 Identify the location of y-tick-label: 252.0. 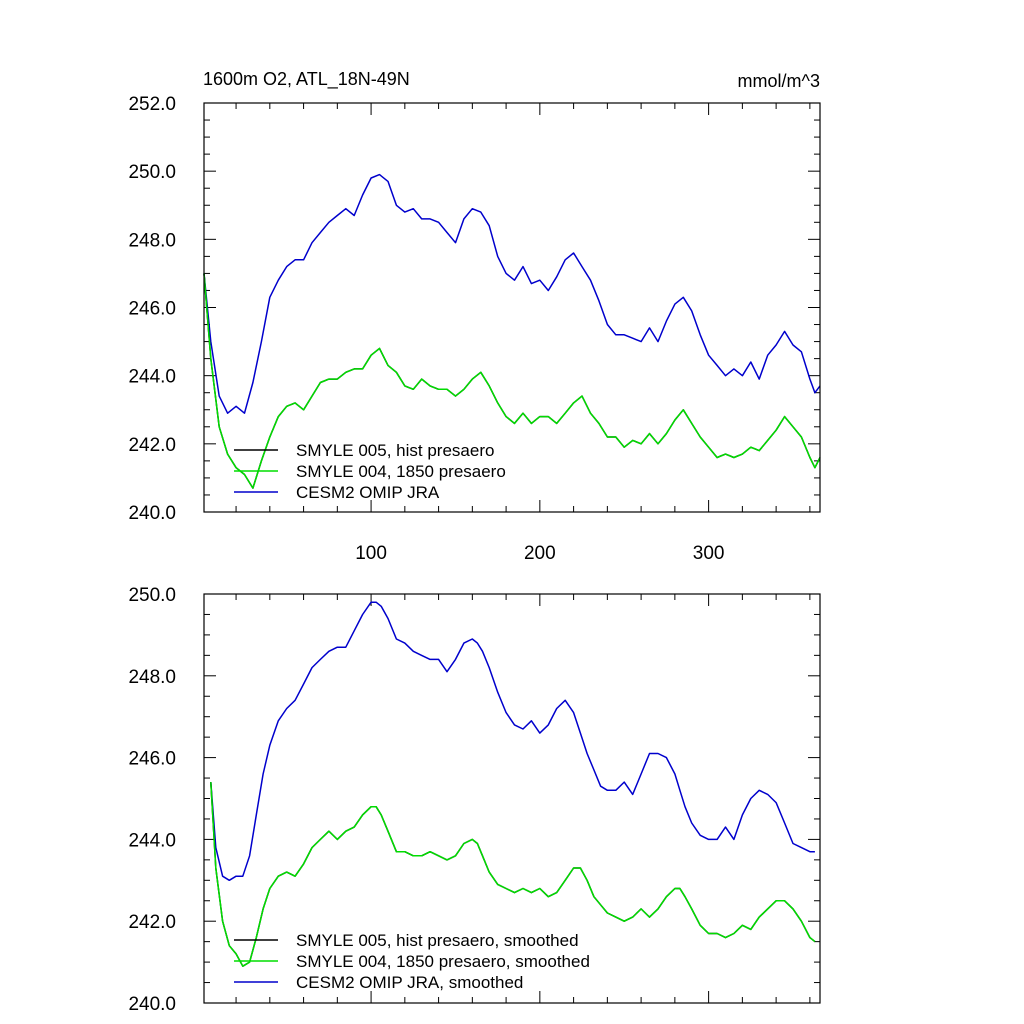
(152, 104).